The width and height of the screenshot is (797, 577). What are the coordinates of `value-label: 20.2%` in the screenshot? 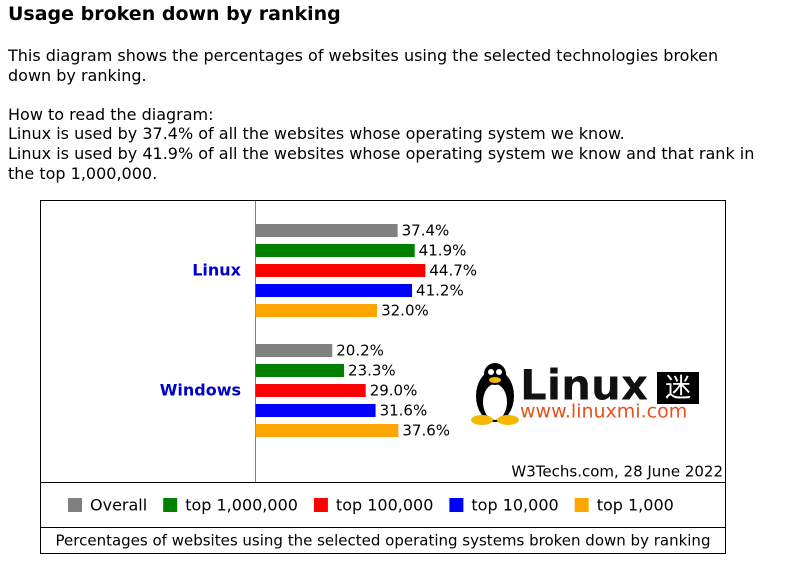 It's located at (360, 351).